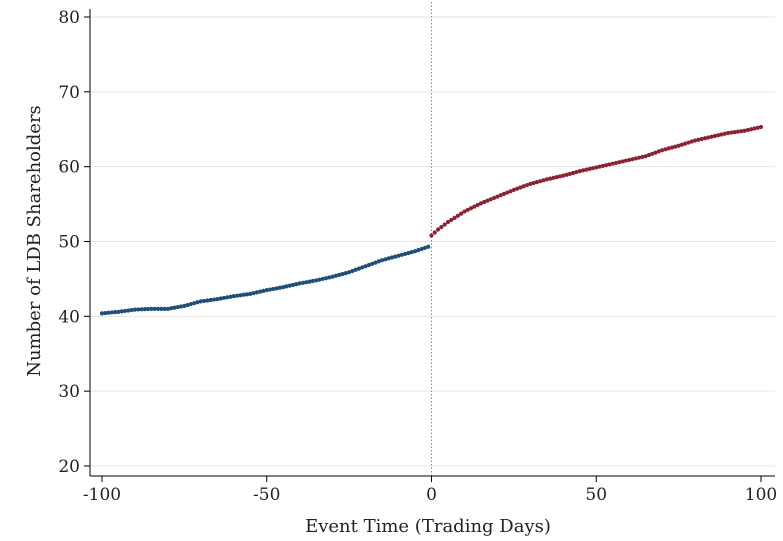  Describe the element at coordinates (69, 392) in the screenshot. I see `y-tick-label: 30` at that location.